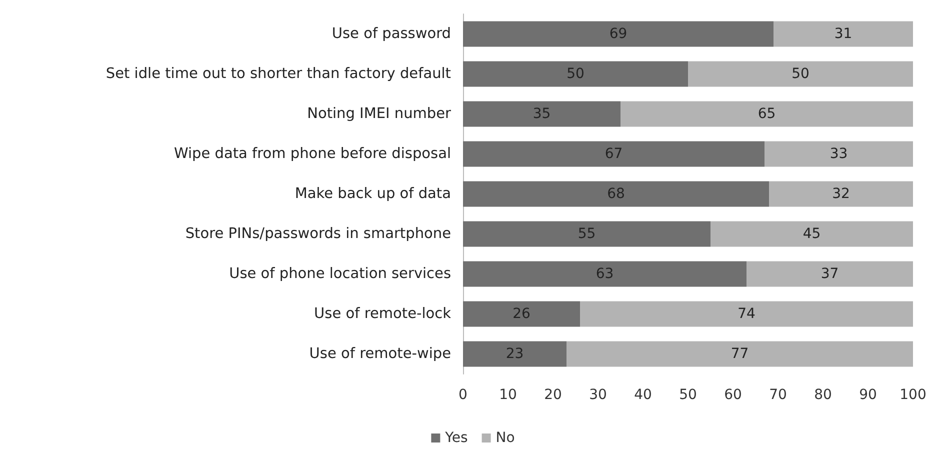 This screenshot has width=948, height=460. I want to click on x-tick-label: 80, so click(823, 395).